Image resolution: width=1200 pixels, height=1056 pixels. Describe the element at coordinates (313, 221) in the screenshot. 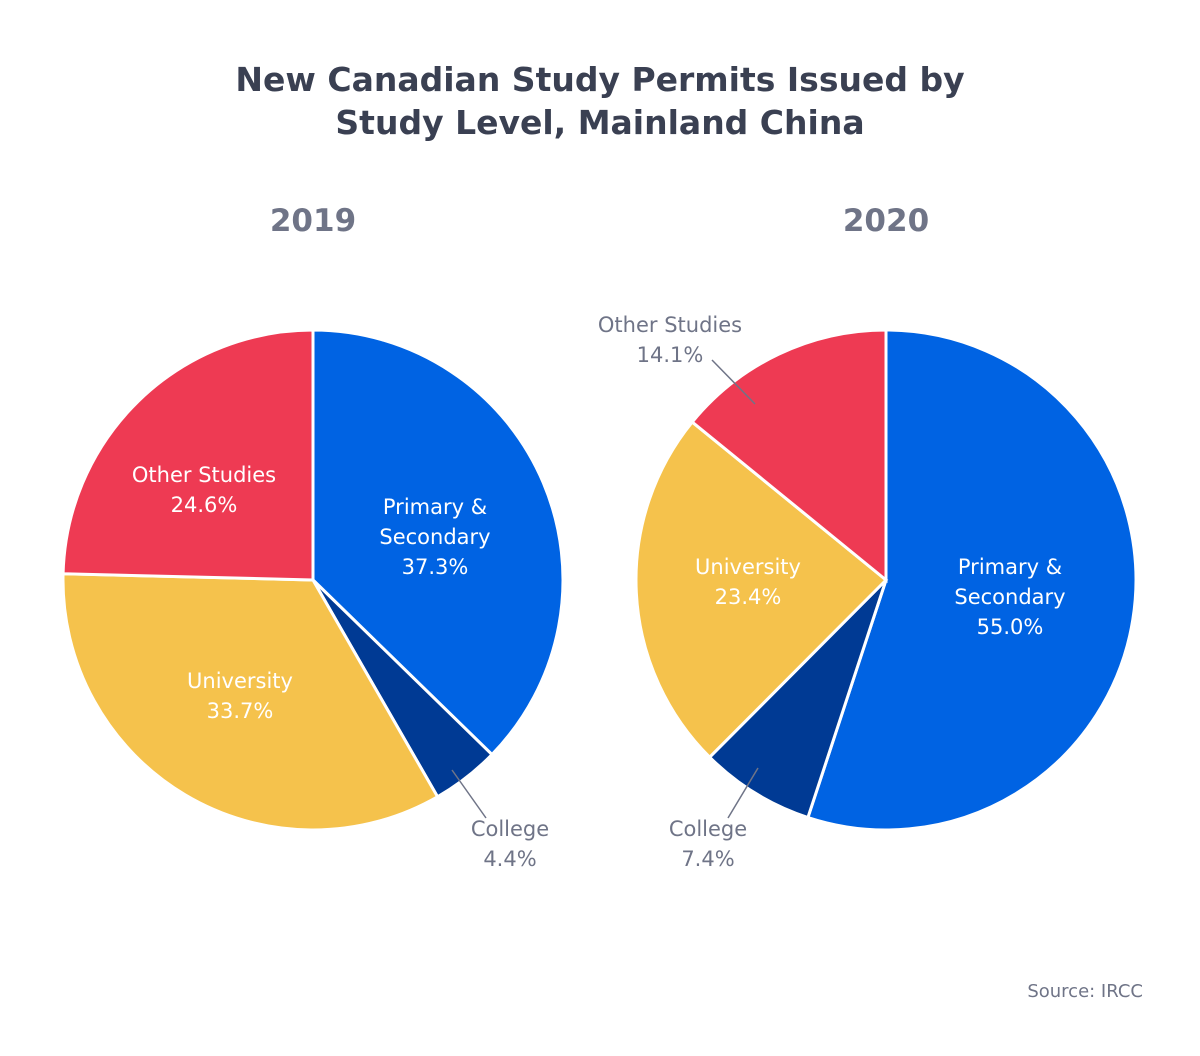

I see `pie-2019-title: 2019` at that location.